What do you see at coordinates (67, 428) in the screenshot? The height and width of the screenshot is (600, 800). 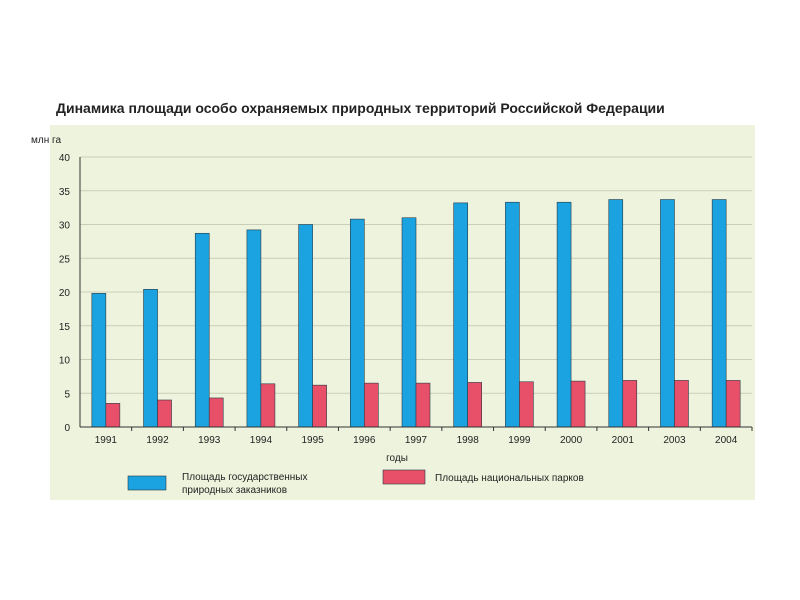 I see `y-tick-label: 0` at bounding box center [67, 428].